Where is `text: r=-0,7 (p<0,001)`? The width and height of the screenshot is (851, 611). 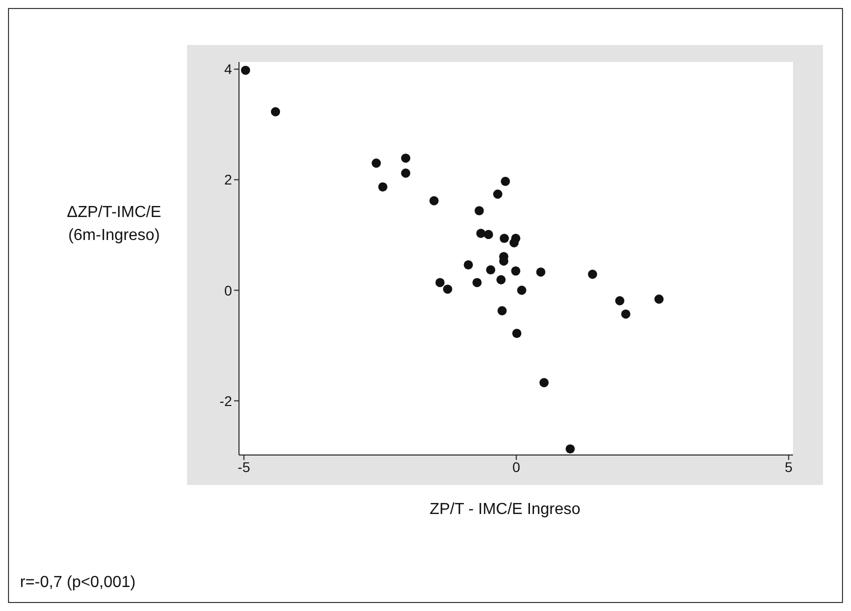 text: r=-0,7 (p<0,001) is located at coordinates (78, 582).